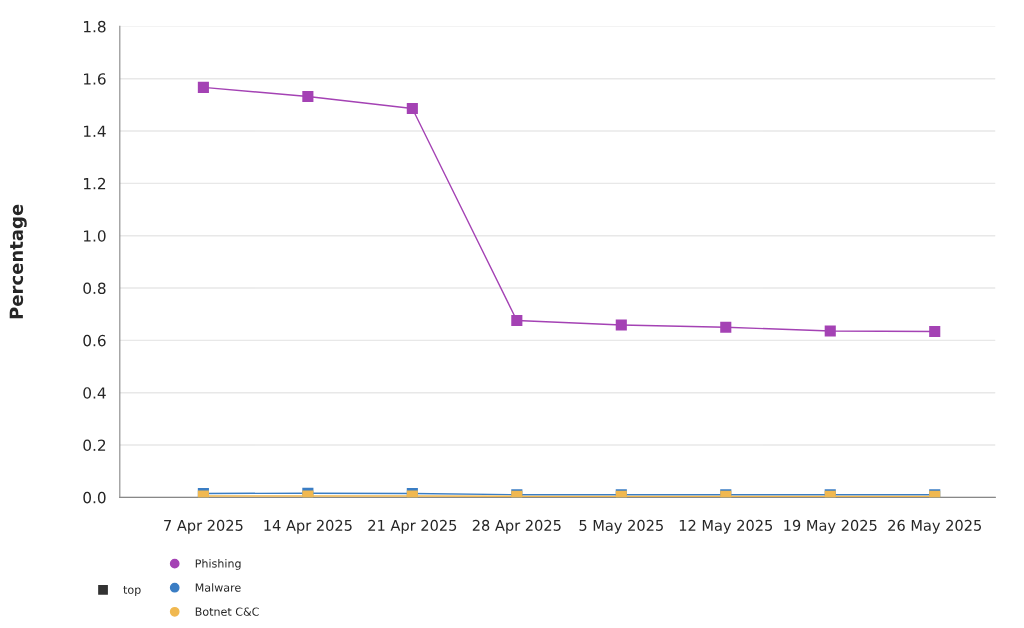 The width and height of the screenshot is (1024, 628). I want to click on y-tick-label: 0.0, so click(94, 497).